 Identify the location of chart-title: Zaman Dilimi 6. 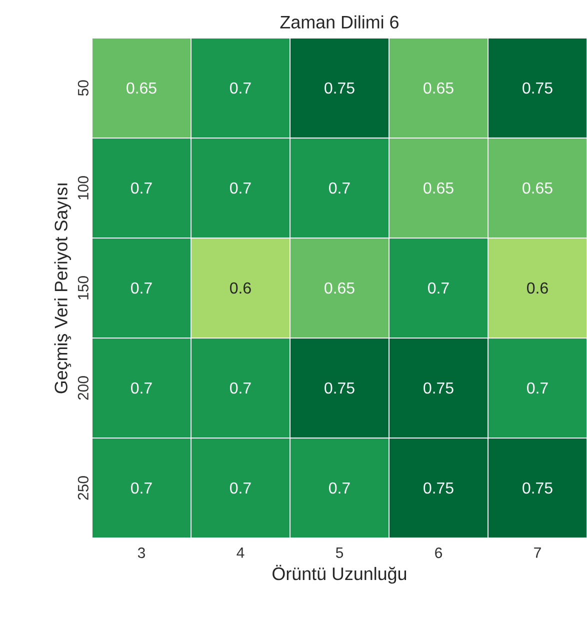
(339, 21).